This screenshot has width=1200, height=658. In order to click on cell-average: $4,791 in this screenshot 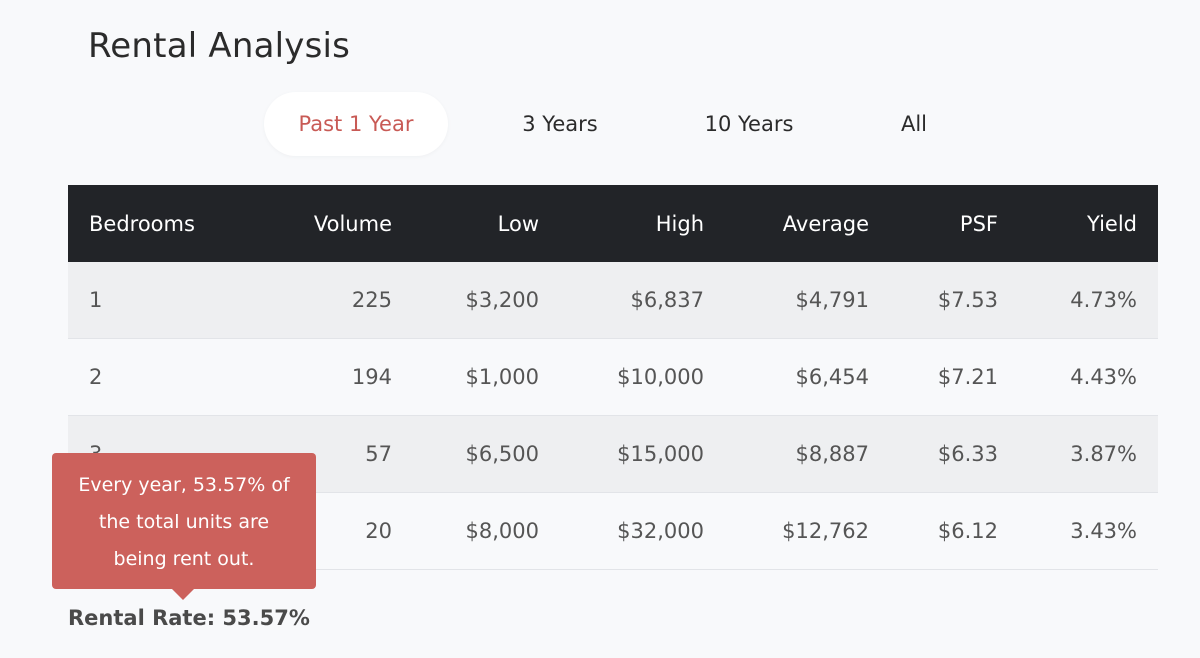, I will do `click(807, 300)`.